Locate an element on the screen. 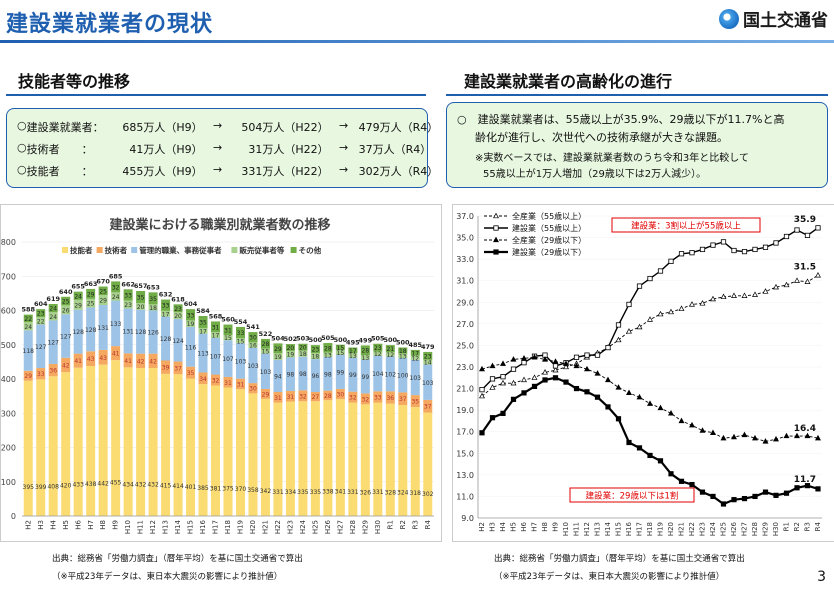 The width and height of the screenshot is (834, 591). bar-value-label: 116 is located at coordinates (191, 347).